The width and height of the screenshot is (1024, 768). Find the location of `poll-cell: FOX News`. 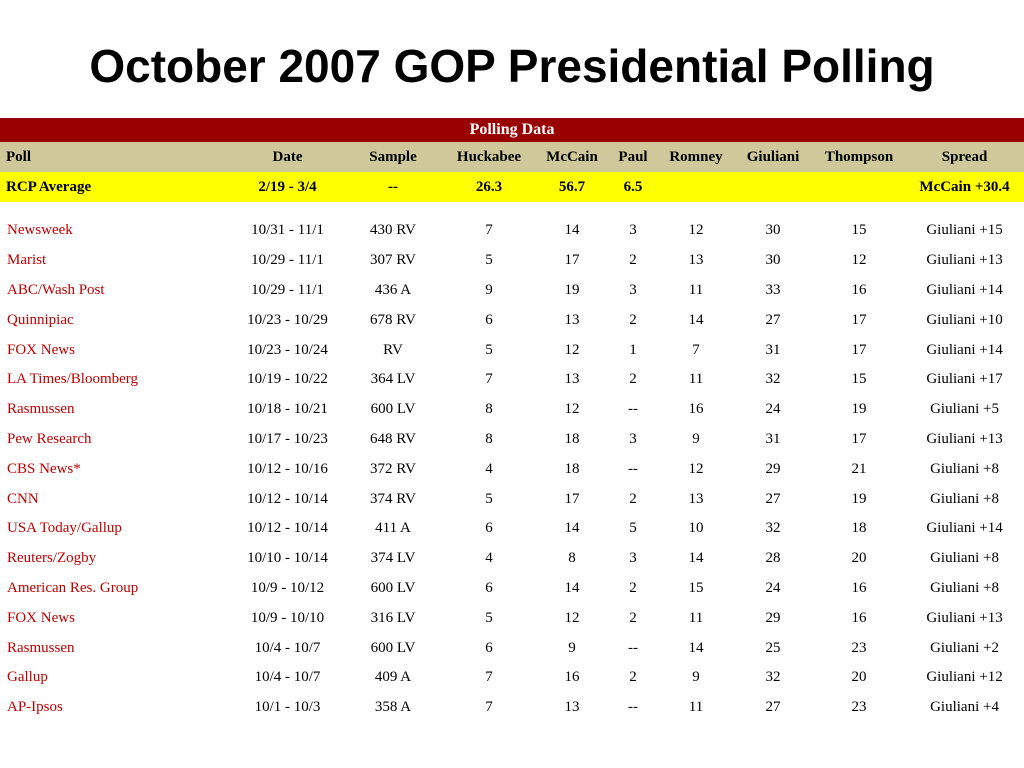

poll-cell: FOX News is located at coordinates (115, 618).